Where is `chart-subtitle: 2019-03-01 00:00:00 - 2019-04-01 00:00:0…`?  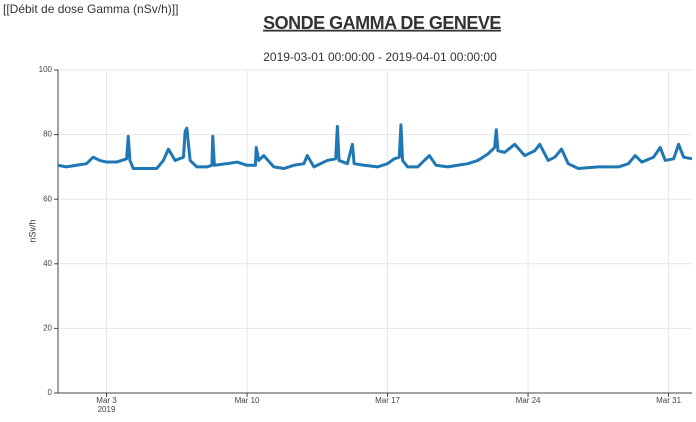 chart-subtitle: 2019-03-01 00:00:00 - 2019-04-01 00:00:0… is located at coordinates (380, 57).